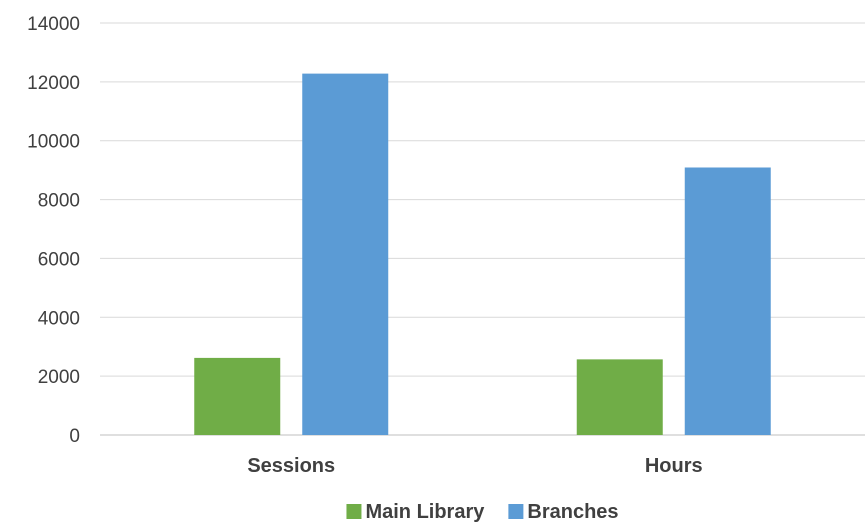  Describe the element at coordinates (59, 318) in the screenshot. I see `y-tick-label: 4000` at that location.